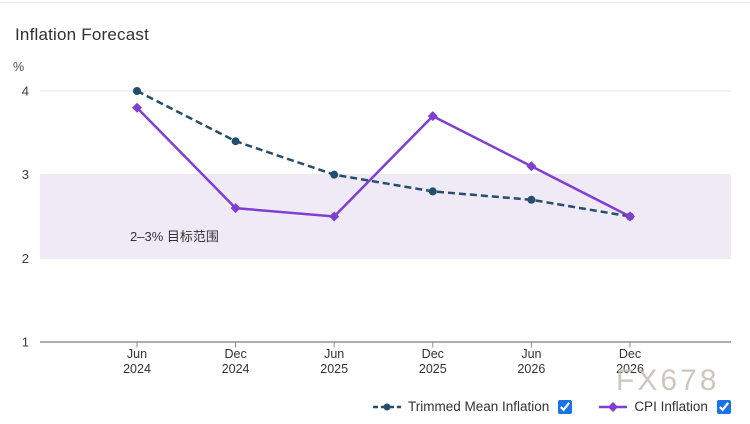 Image resolution: width=750 pixels, height=424 pixels. Describe the element at coordinates (334, 361) in the screenshot. I see `x-axis-label: Jun 2025` at that location.